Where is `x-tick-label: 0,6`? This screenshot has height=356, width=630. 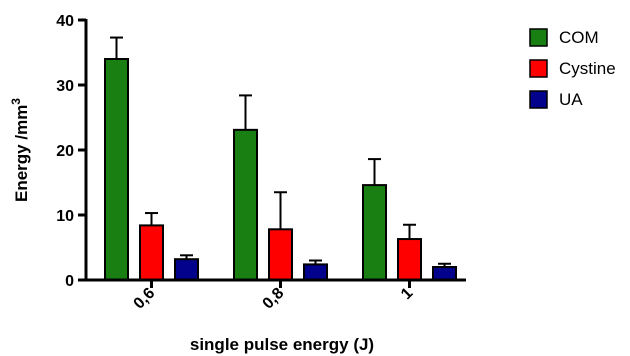 x-tick-label: 0,6 is located at coordinates (145, 299).